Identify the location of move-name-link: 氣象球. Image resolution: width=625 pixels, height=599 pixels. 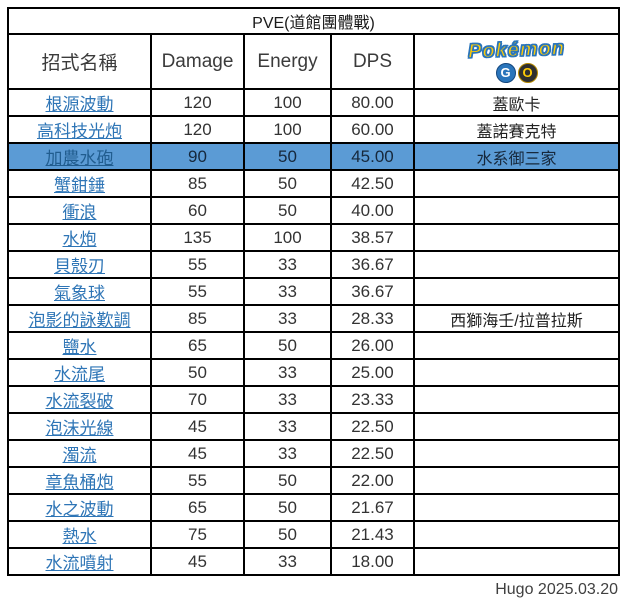
(79, 293).